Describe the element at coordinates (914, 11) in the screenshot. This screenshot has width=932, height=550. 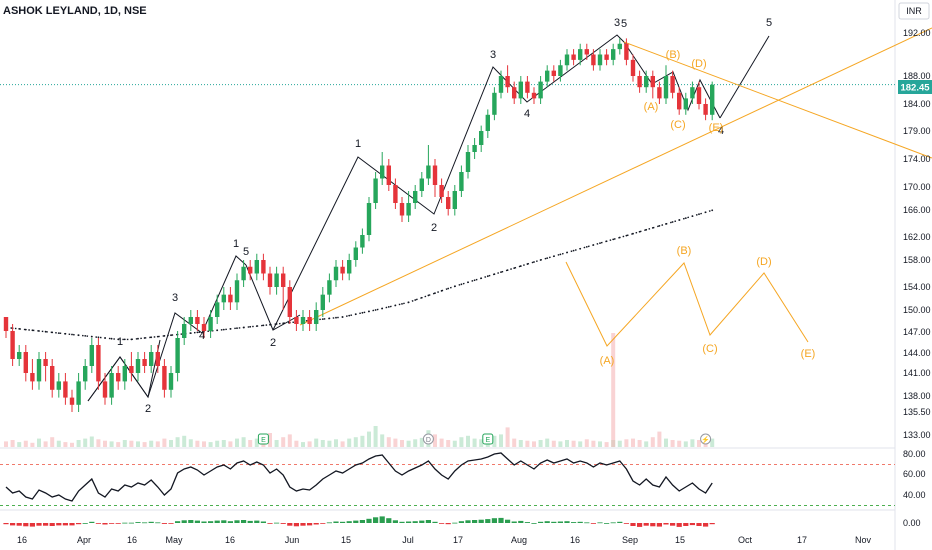
I see `currency-box` at that location.